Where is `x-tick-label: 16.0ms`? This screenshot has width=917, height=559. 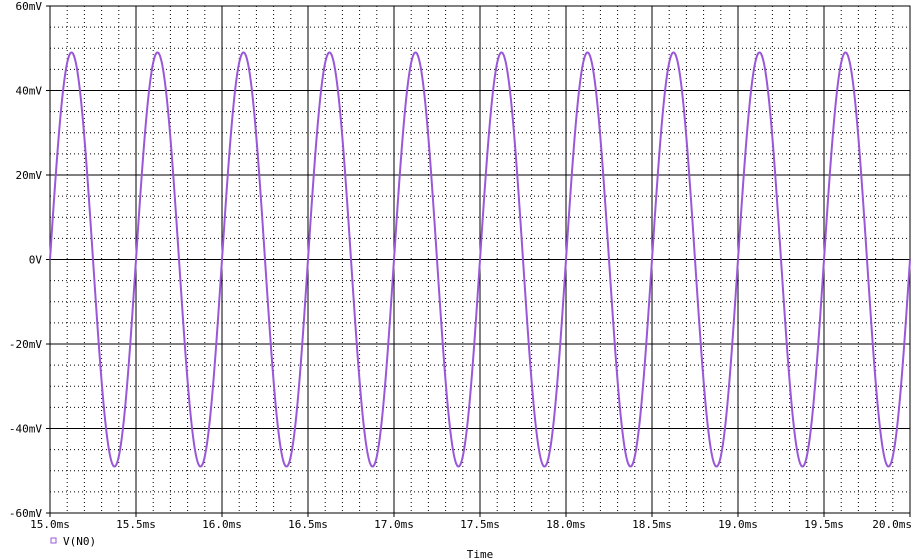
x-tick-label: 16.0ms is located at coordinates (222, 524).